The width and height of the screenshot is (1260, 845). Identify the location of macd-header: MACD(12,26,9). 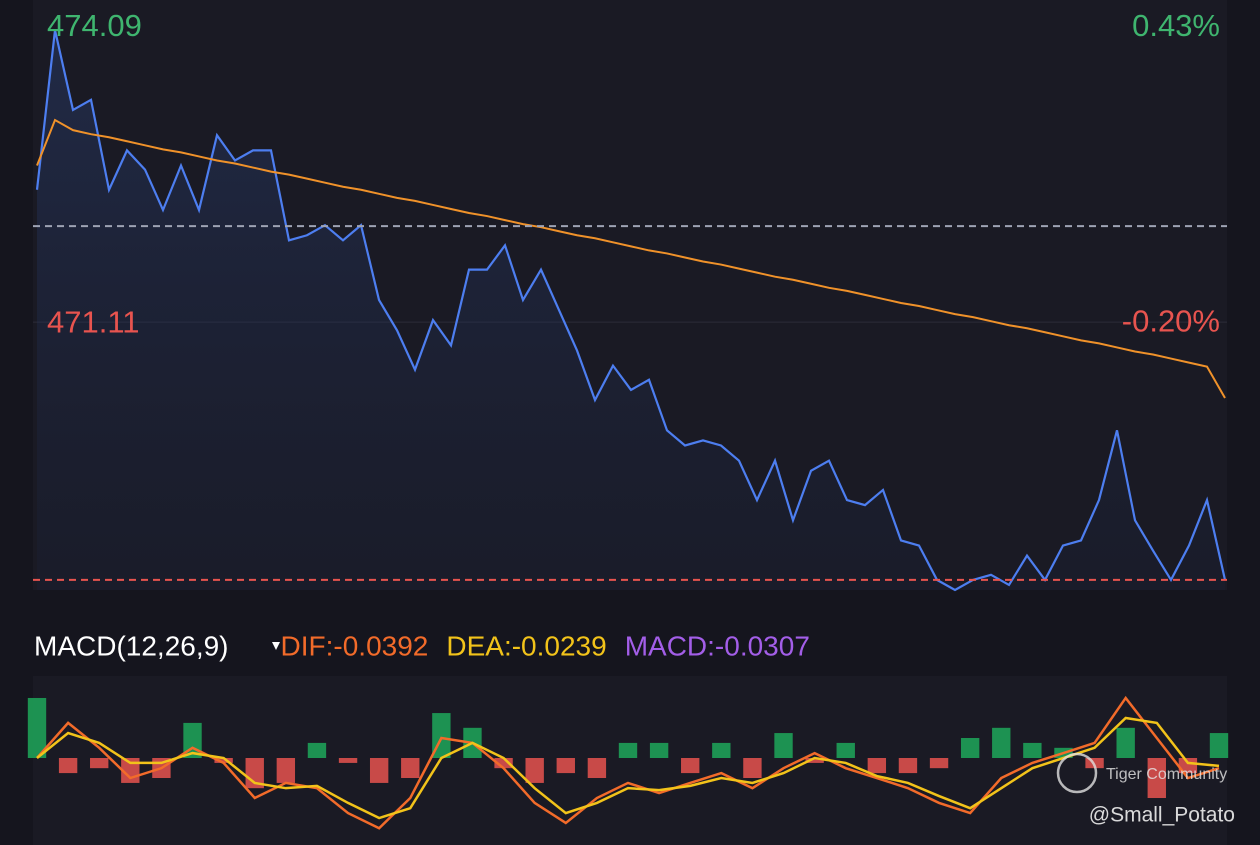
(131, 645).